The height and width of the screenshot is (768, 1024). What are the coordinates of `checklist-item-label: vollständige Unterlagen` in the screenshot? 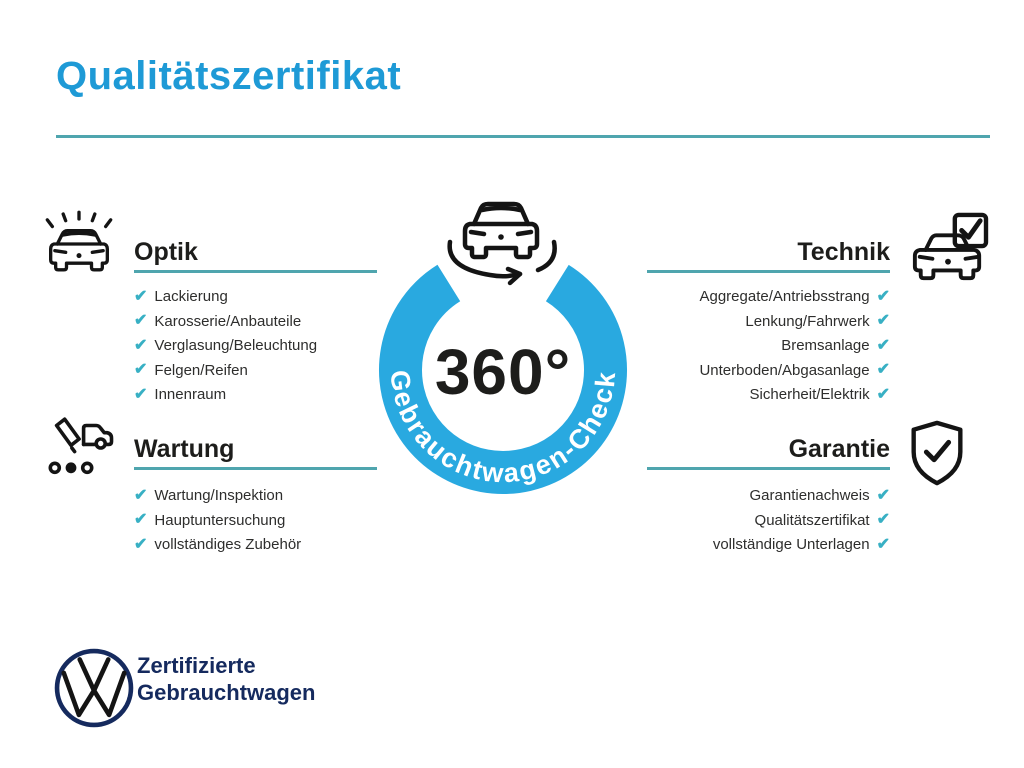 It's located at (791, 545).